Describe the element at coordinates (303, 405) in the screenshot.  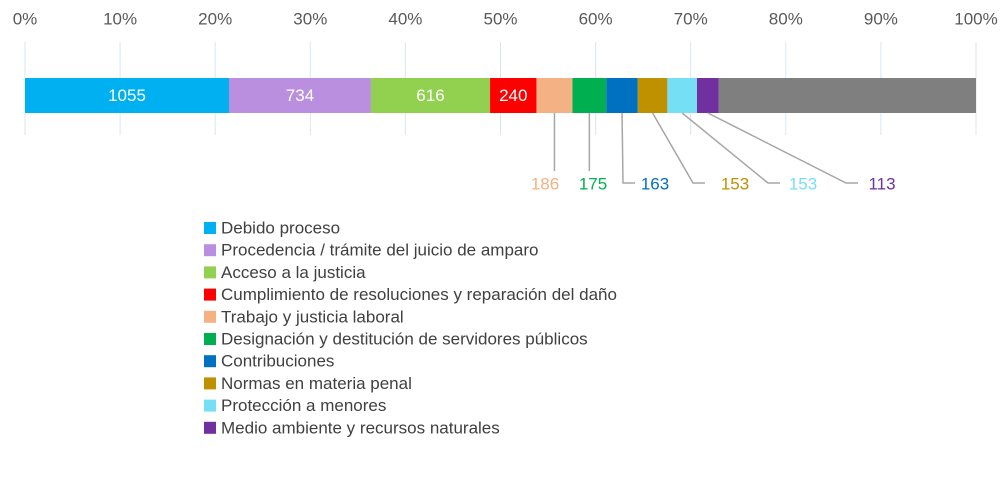
I see `legend-label: Protección a menores` at that location.